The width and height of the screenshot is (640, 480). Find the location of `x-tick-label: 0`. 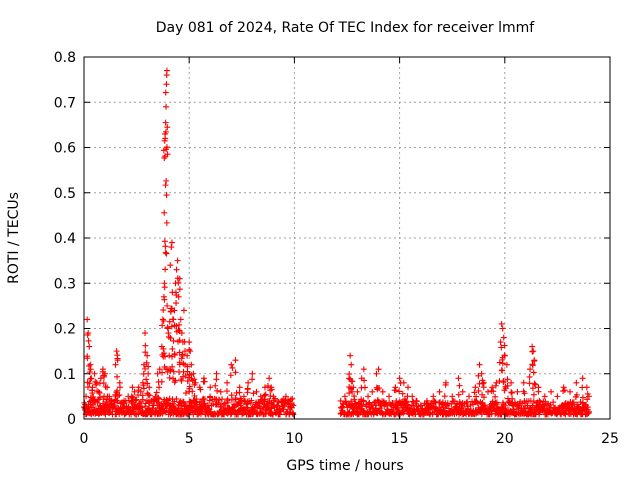

x-tick-label: 0 is located at coordinates (84, 439).